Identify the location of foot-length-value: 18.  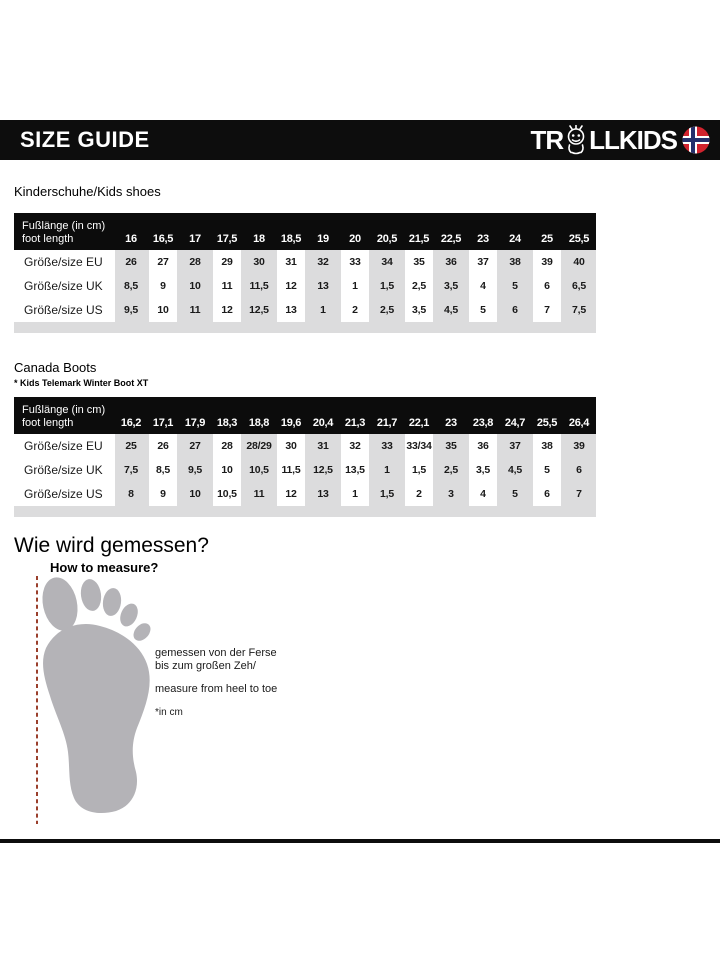
(259, 239).